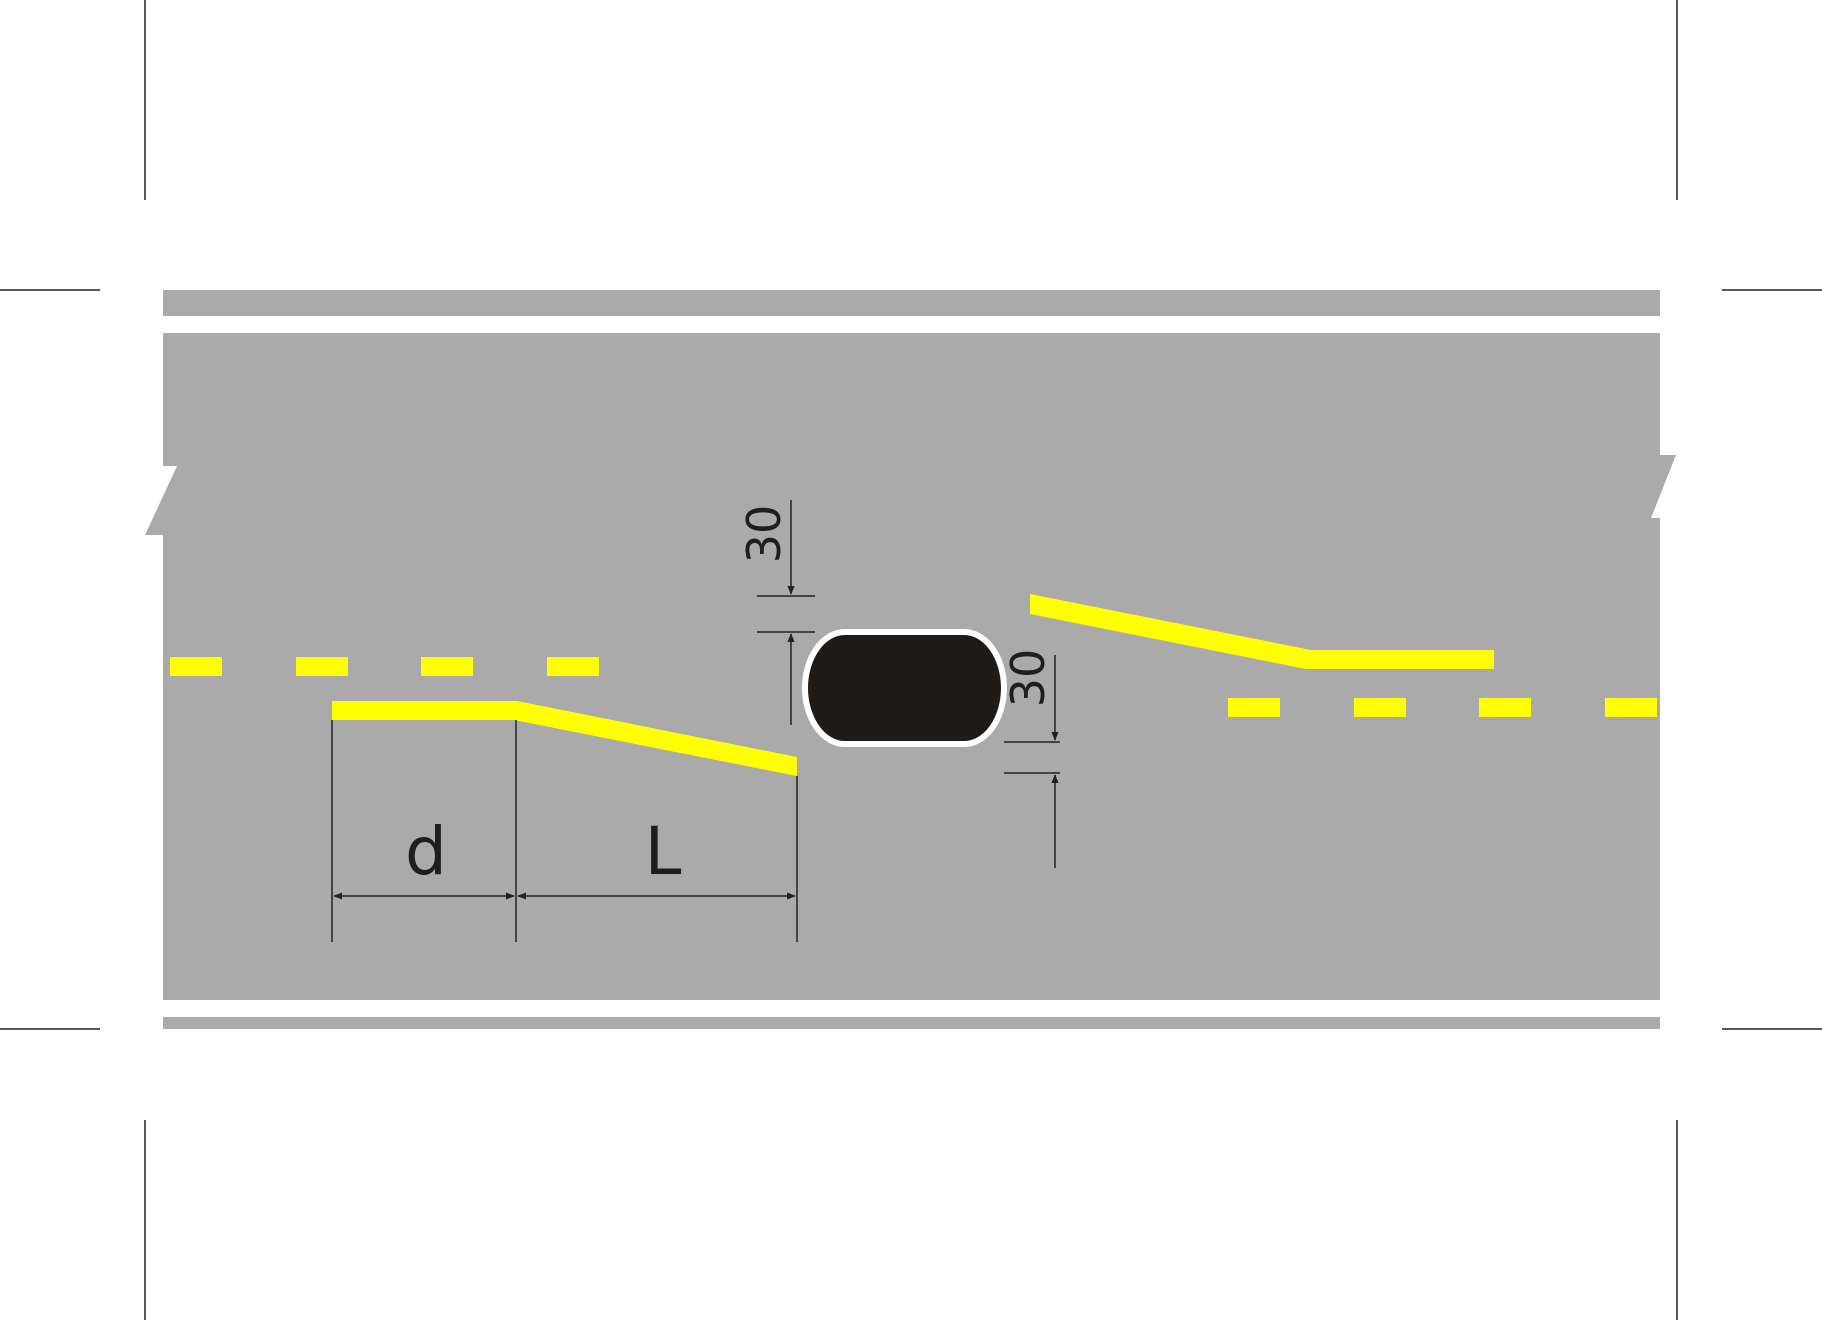 Image resolution: width=1822 pixels, height=1320 pixels. What do you see at coordinates (384, 666) in the screenshot?
I see `left-dashed-center-line` at bounding box center [384, 666].